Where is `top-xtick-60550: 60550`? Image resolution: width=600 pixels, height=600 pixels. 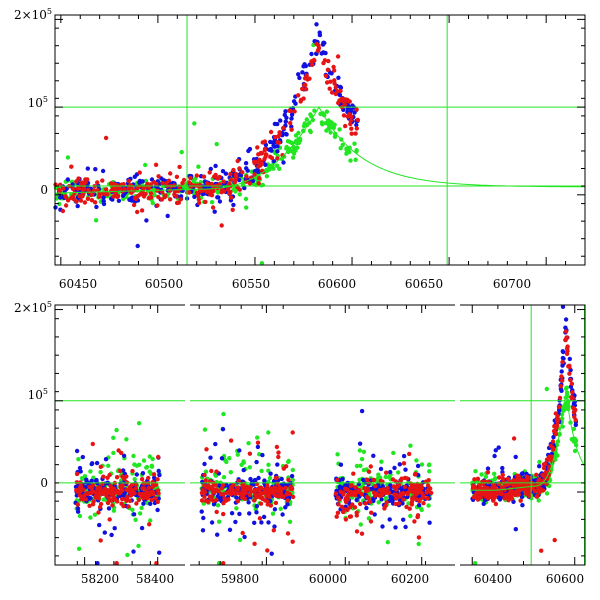
top-xtick-60550: 60550 is located at coordinates (251, 284).